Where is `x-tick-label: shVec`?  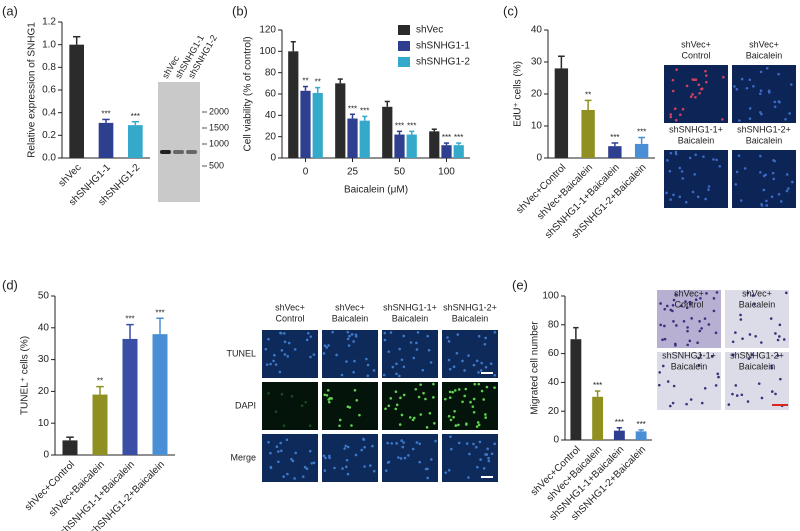
x-tick-label: shVec is located at coordinates (70, 175).